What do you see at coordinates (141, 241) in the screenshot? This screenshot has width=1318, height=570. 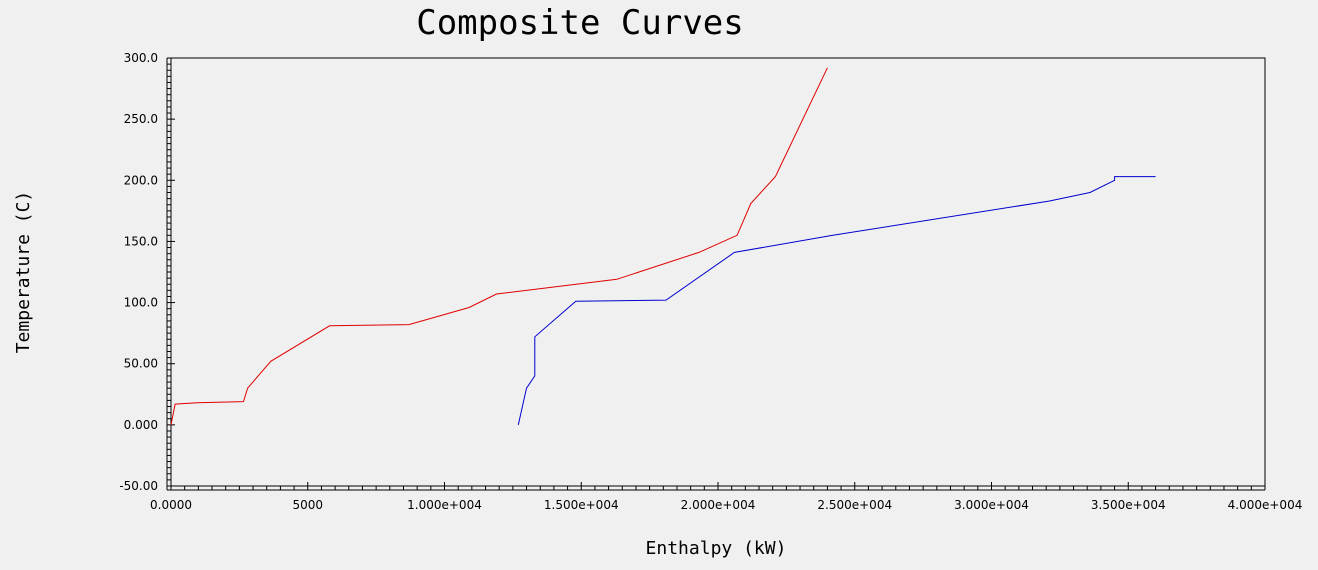 I see `y-tick-label: 150.0` at bounding box center [141, 241].